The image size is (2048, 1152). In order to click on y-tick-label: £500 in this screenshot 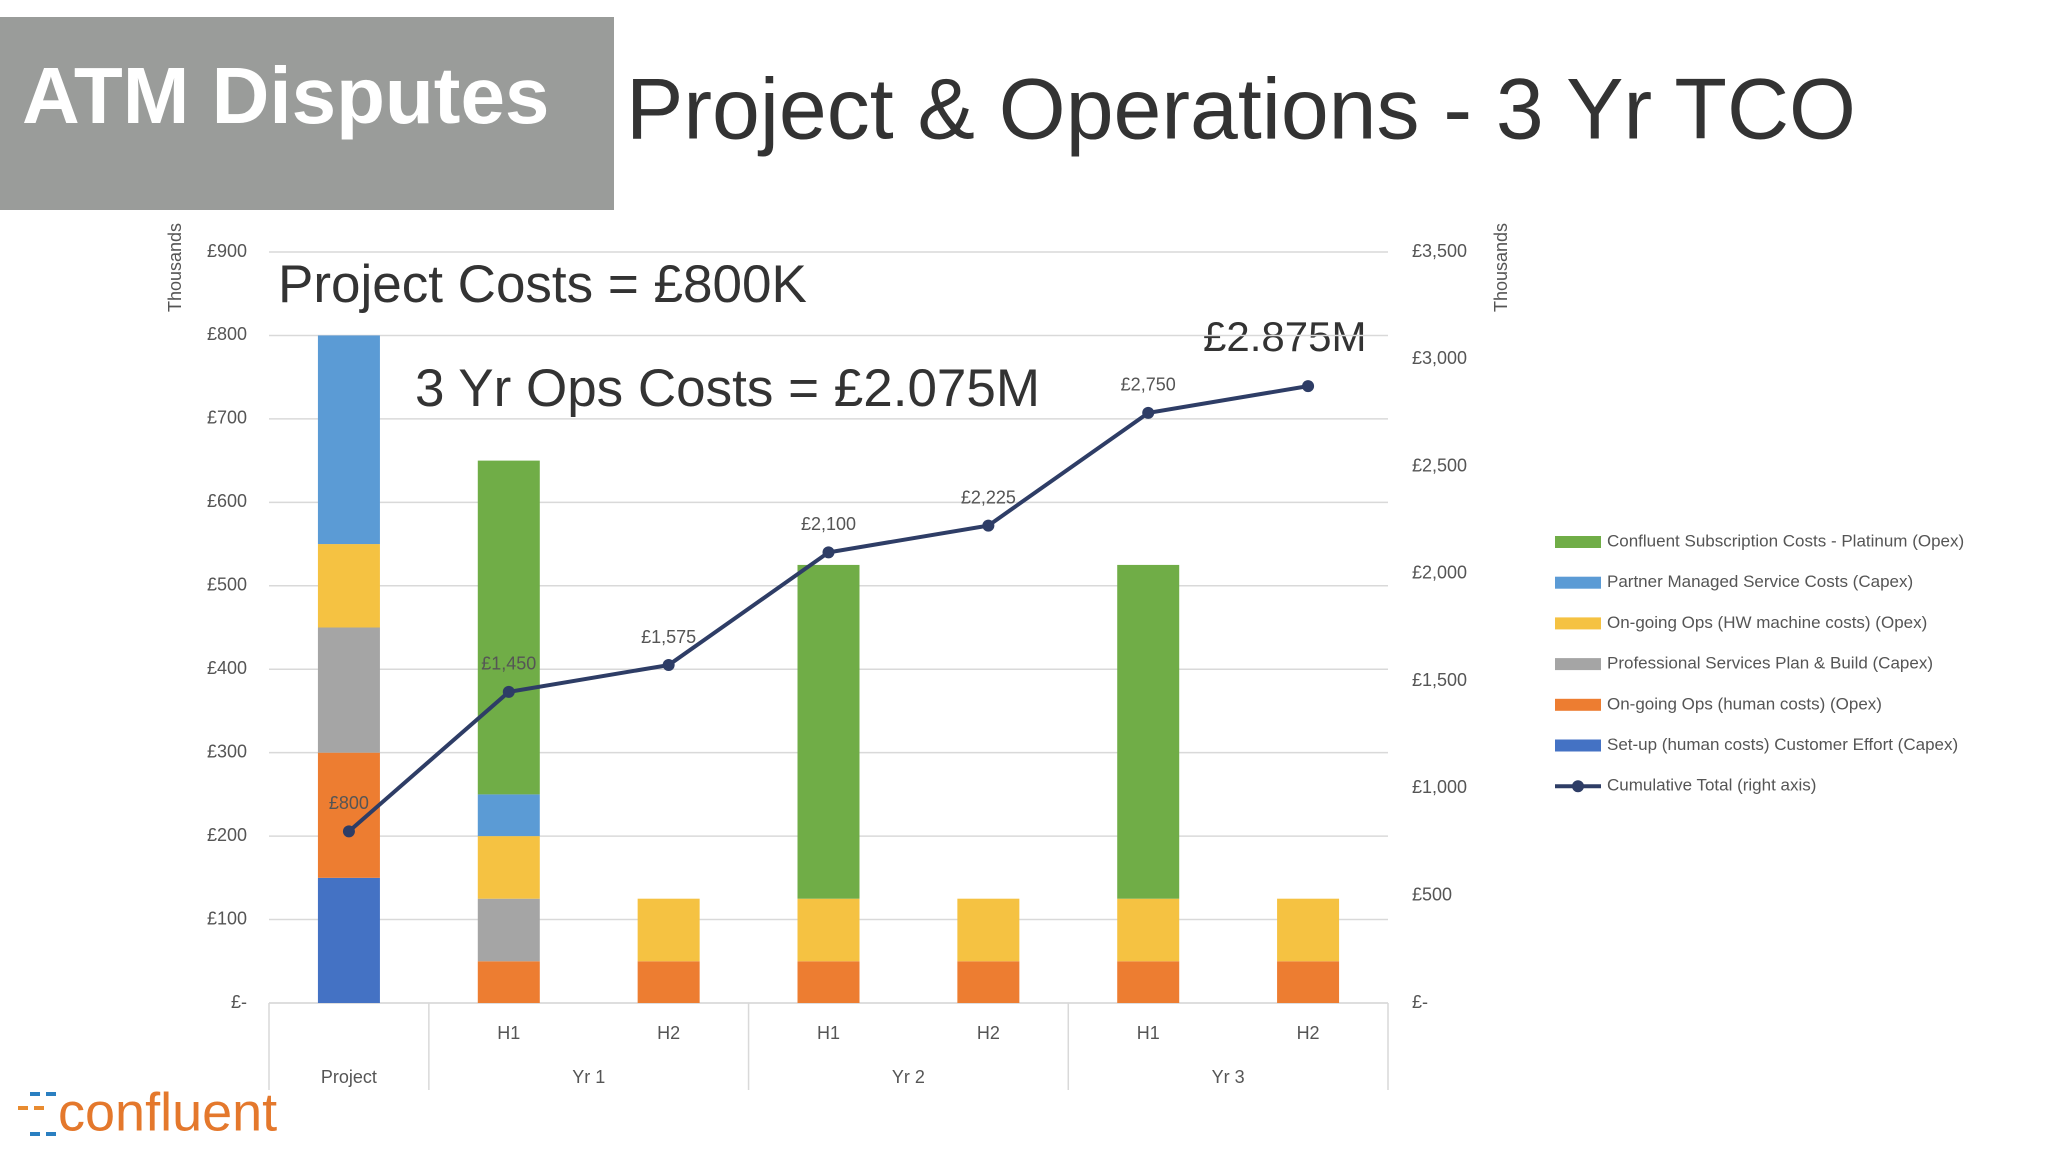, I will do `click(227, 585)`.